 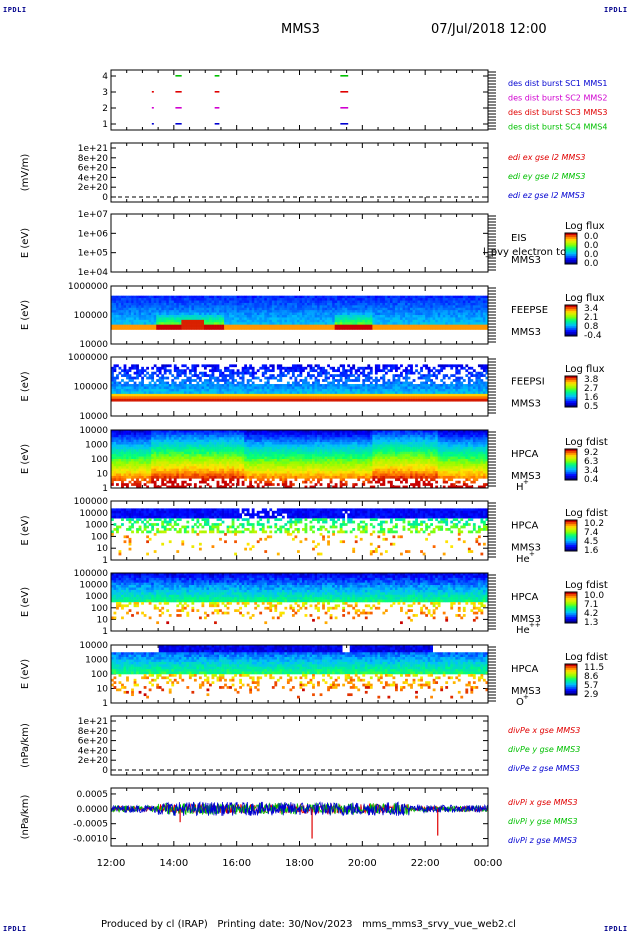 What do you see at coordinates (591, 471) in the screenshot?
I see `hpca-h-colorbar-tick: 3.4` at bounding box center [591, 471].